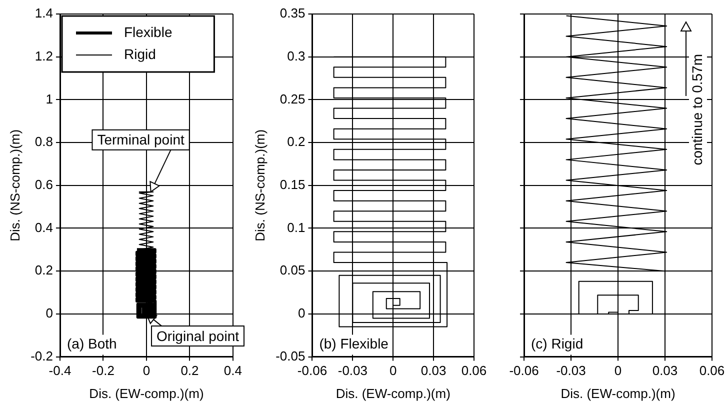  What do you see at coordinates (189, 370) in the screenshot?
I see `x-tick-label: 0.2` at bounding box center [189, 370].